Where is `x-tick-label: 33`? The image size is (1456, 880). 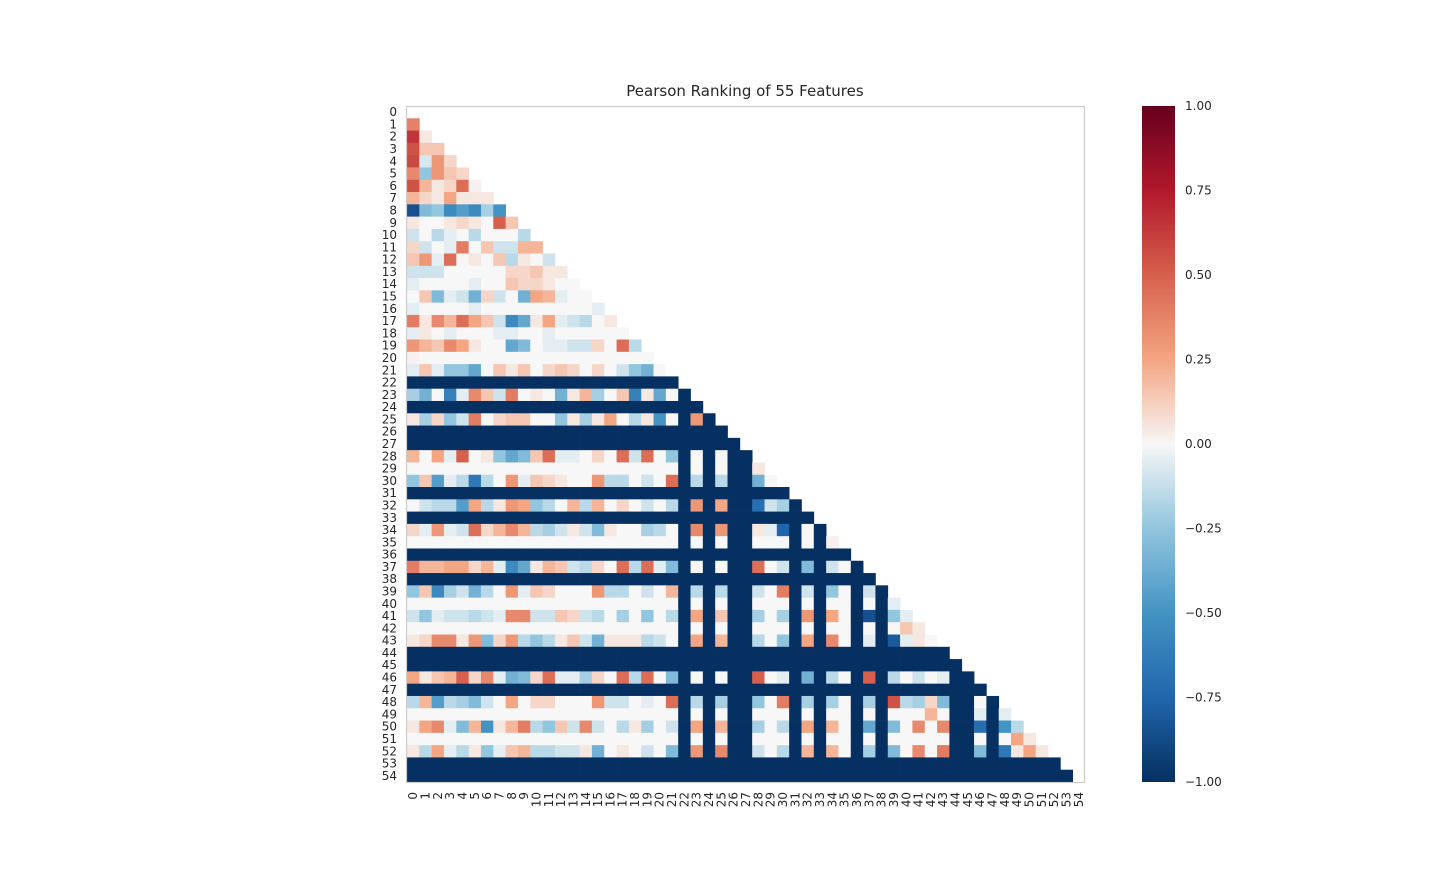
x-tick-label: 33 is located at coordinates (820, 799).